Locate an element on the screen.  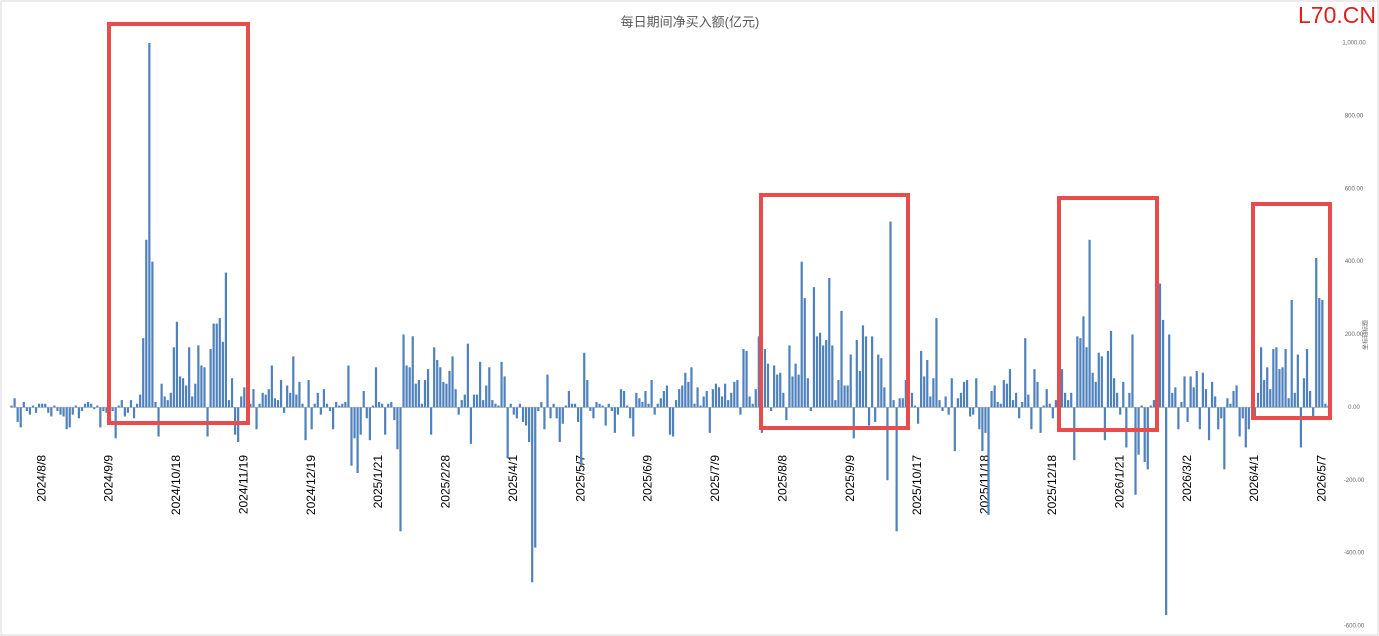
x-tick-label: 2024/12/19 is located at coordinates (311, 485).